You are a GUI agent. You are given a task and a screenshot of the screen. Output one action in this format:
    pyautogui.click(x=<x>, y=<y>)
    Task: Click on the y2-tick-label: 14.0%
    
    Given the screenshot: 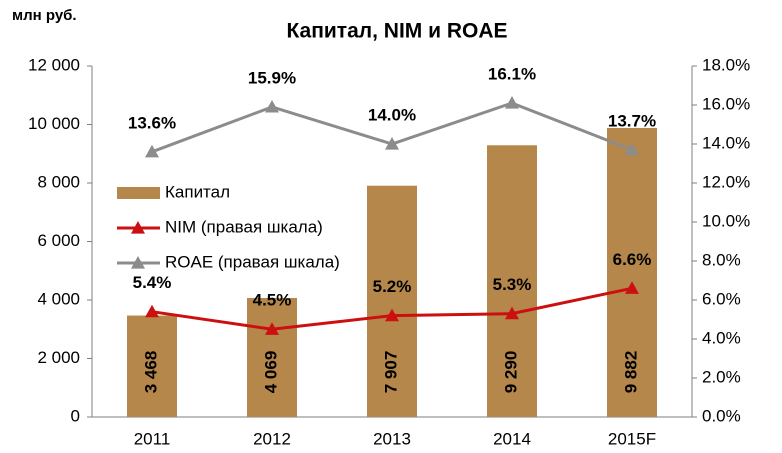 What is the action you would take?
    pyautogui.click(x=726, y=142)
    